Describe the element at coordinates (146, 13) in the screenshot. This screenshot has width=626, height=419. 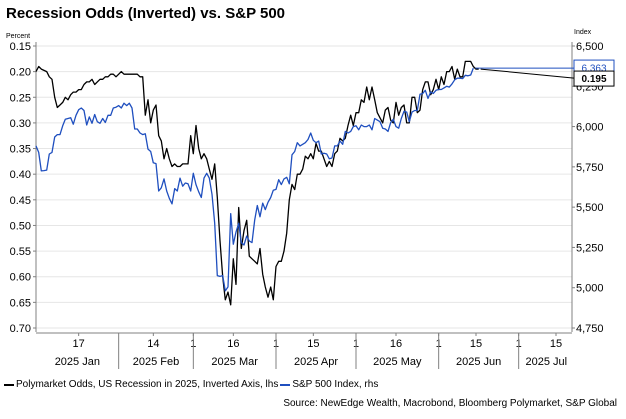
I see `chart-title: Recession Odds (Inverted) vs. S&P 500` at that location.